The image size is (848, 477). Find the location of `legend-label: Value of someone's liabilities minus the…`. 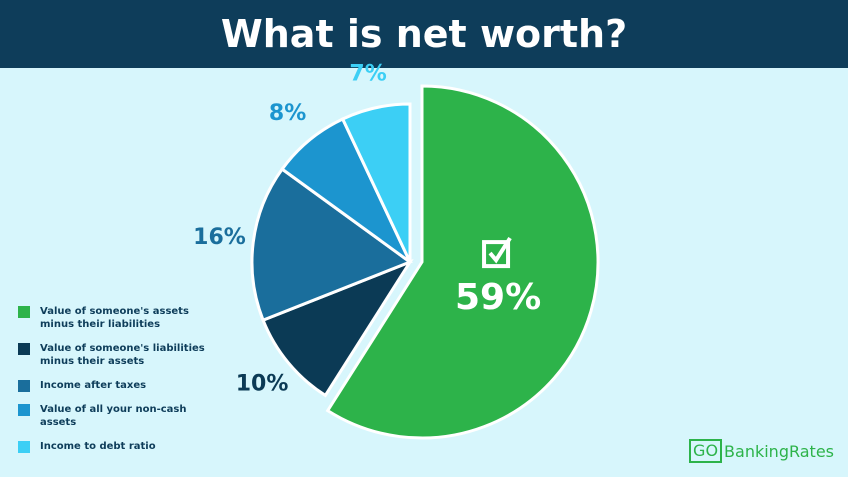

legend-label: Value of someone's liabilities minus the… is located at coordinates (122, 355).